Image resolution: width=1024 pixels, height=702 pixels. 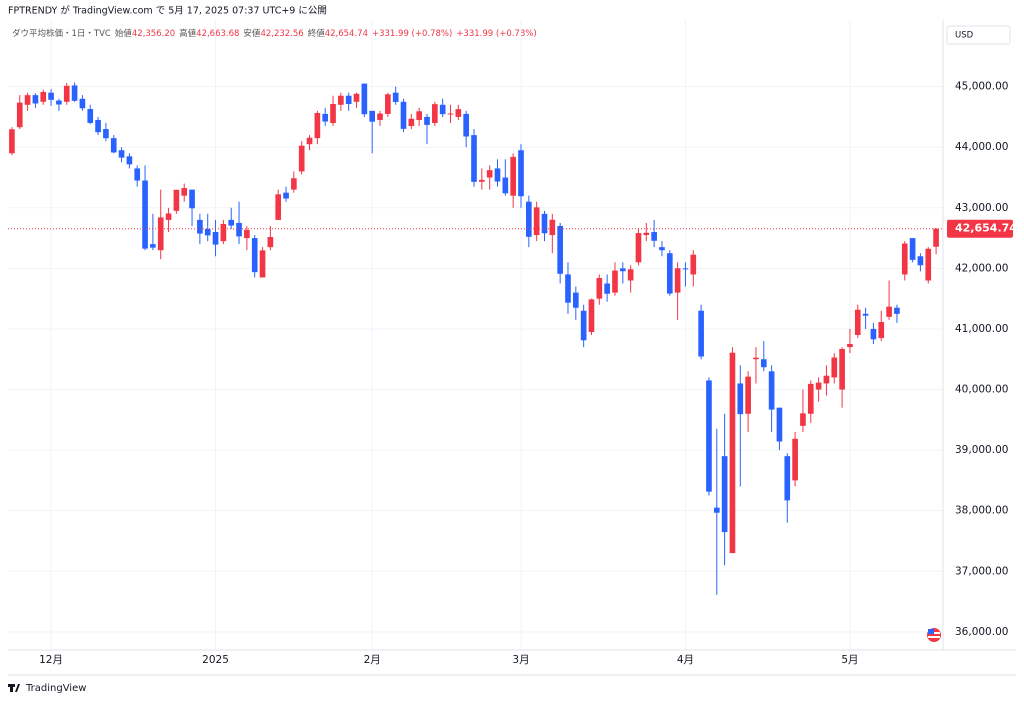 What do you see at coordinates (372, 660) in the screenshot?
I see `x-tick-label: 2月` at bounding box center [372, 660].